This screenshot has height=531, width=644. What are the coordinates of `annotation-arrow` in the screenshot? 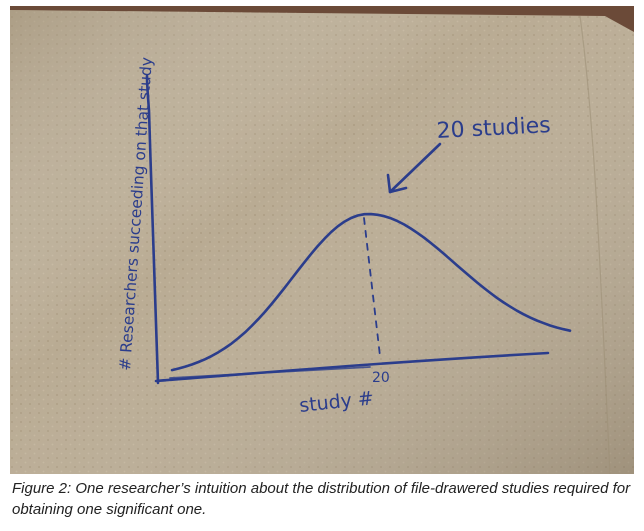 It's located at (415, 168).